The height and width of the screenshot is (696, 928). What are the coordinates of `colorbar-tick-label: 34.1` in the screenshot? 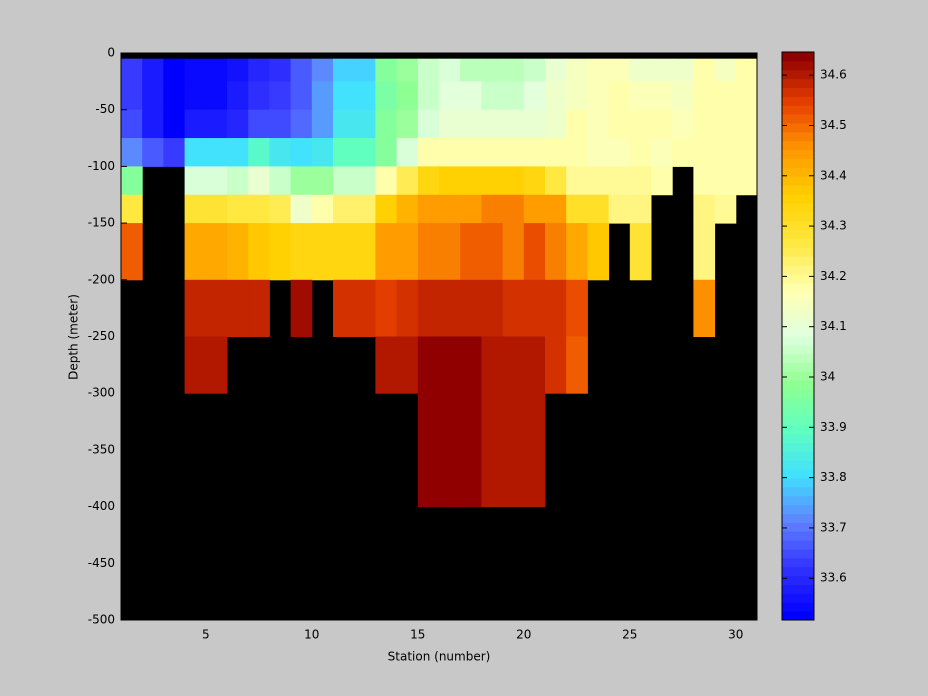 It's located at (833, 326).